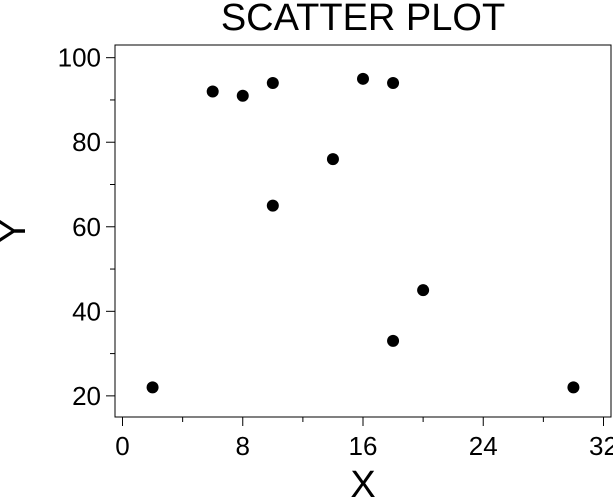  I want to click on y-tick-label: 40, so click(86, 311).